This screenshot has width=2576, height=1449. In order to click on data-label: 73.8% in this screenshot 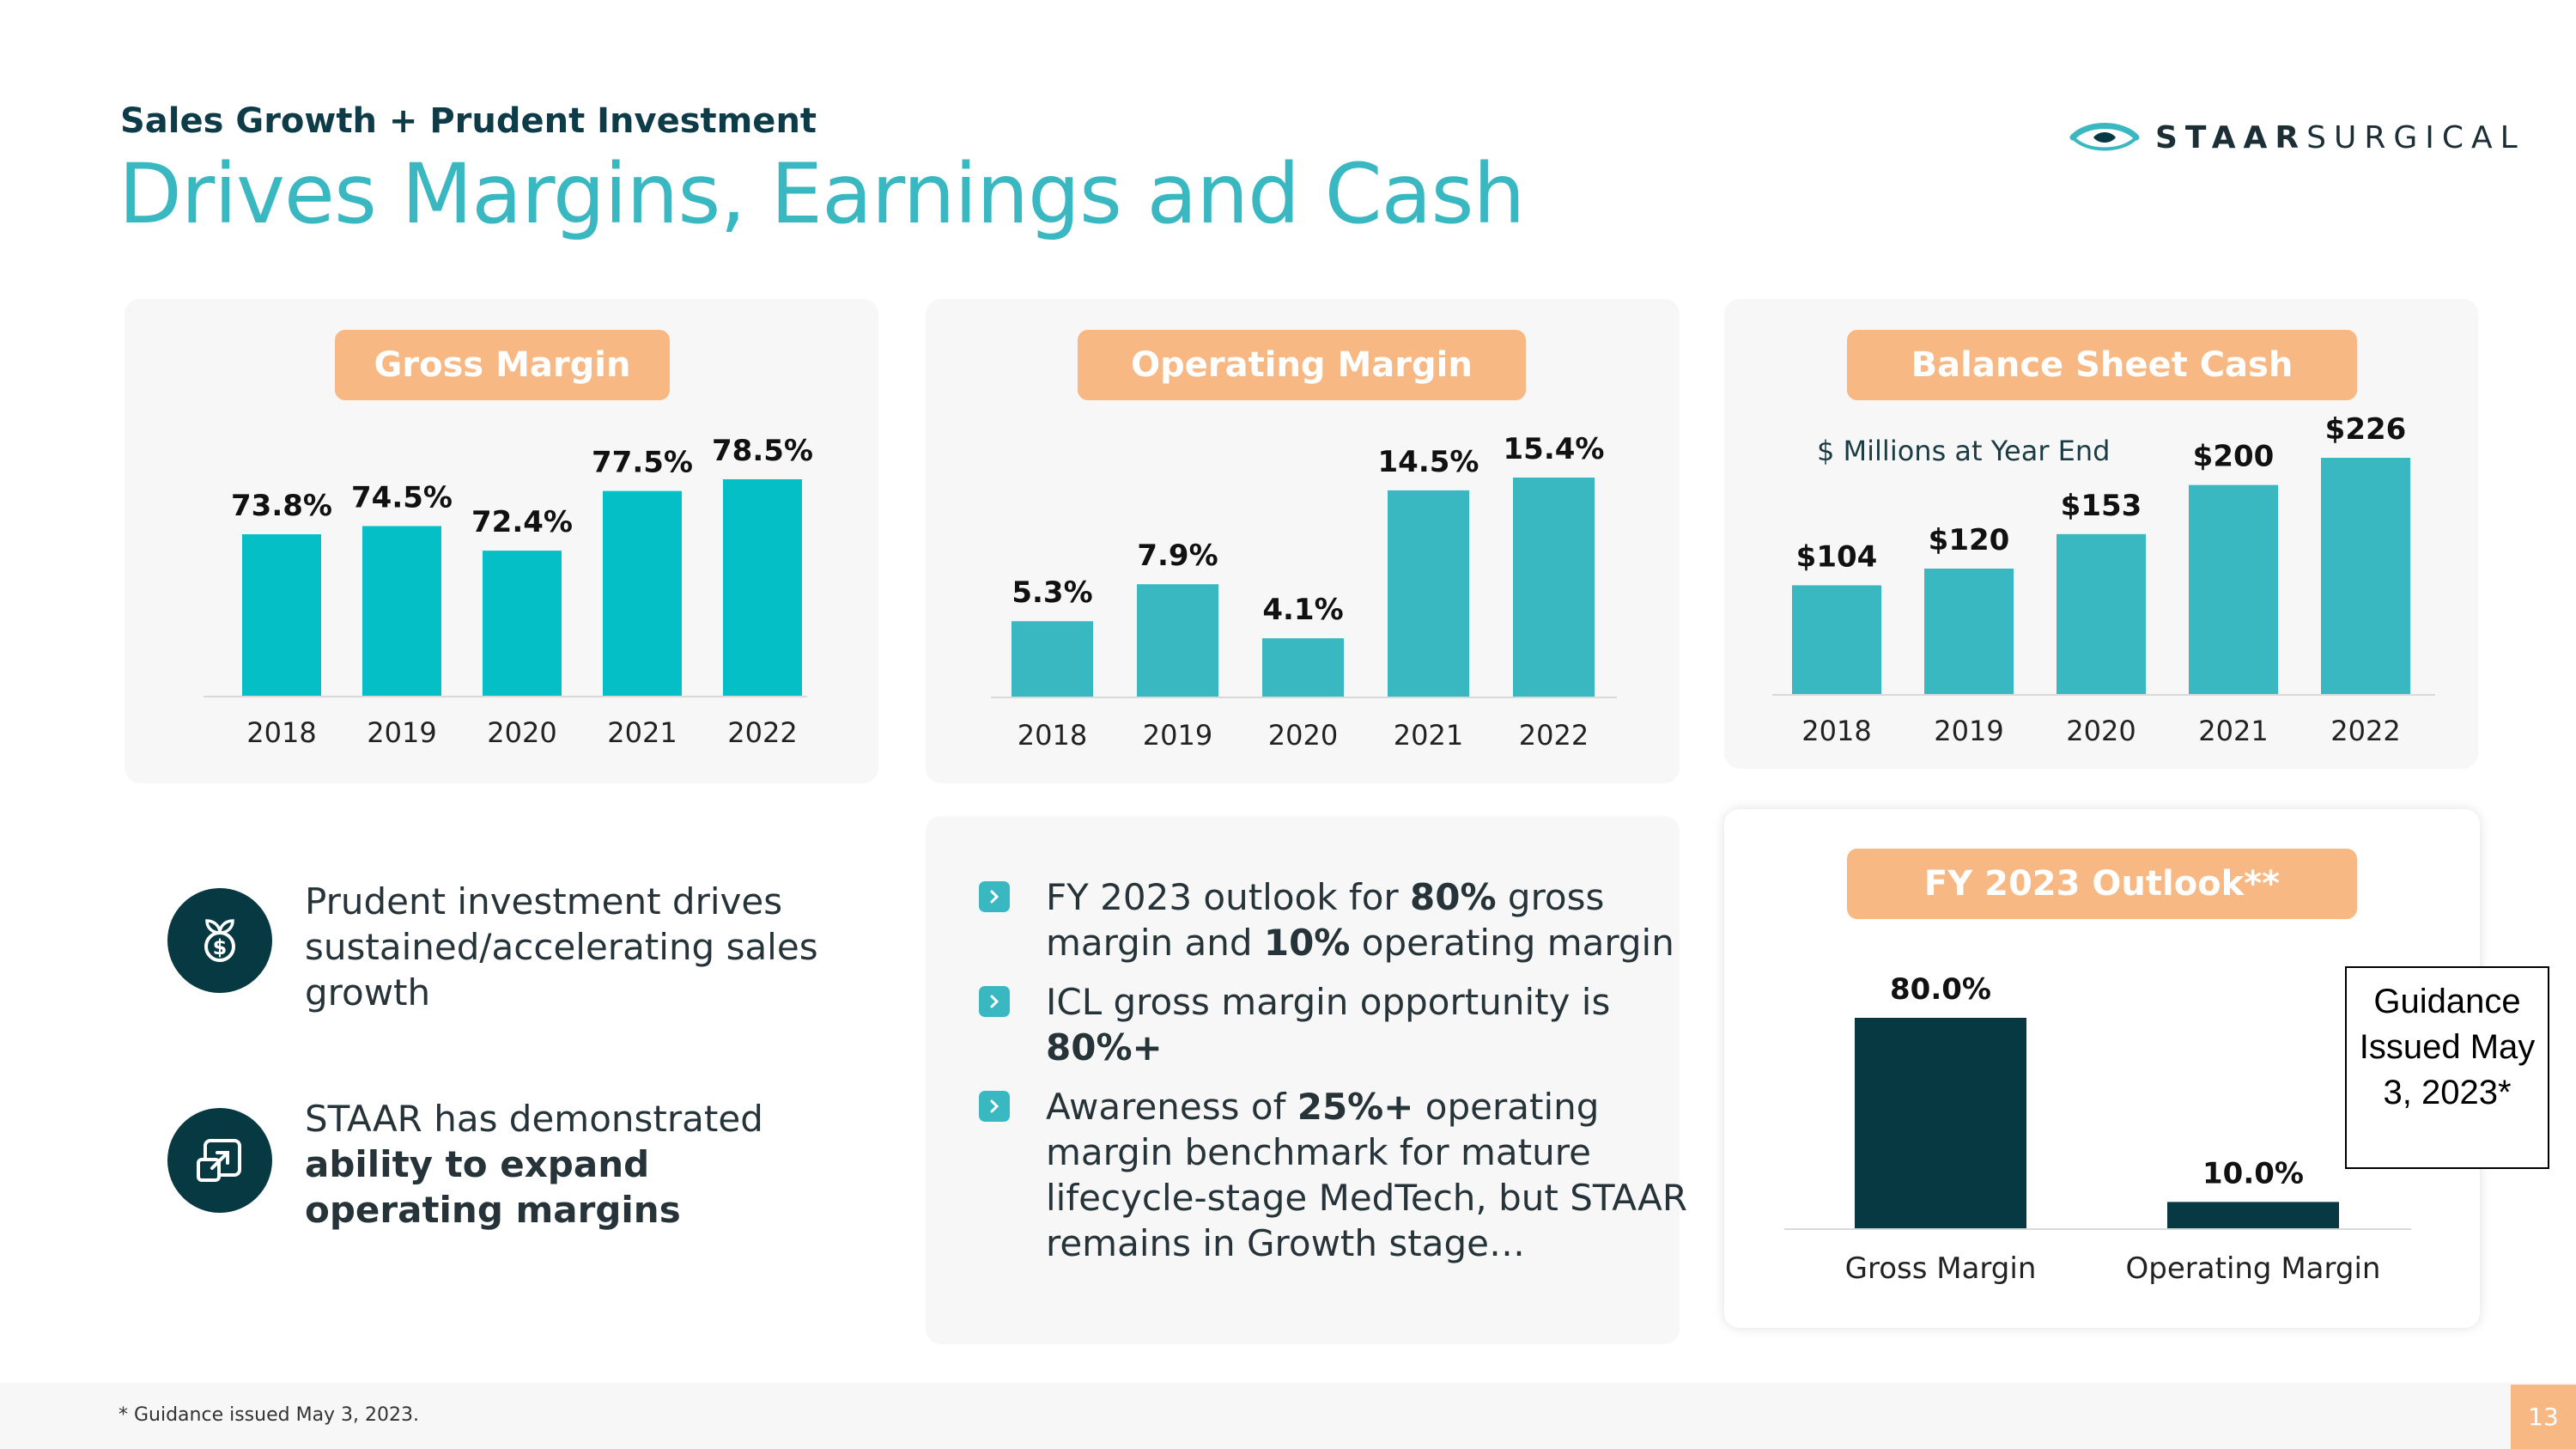, I will do `click(281, 506)`.